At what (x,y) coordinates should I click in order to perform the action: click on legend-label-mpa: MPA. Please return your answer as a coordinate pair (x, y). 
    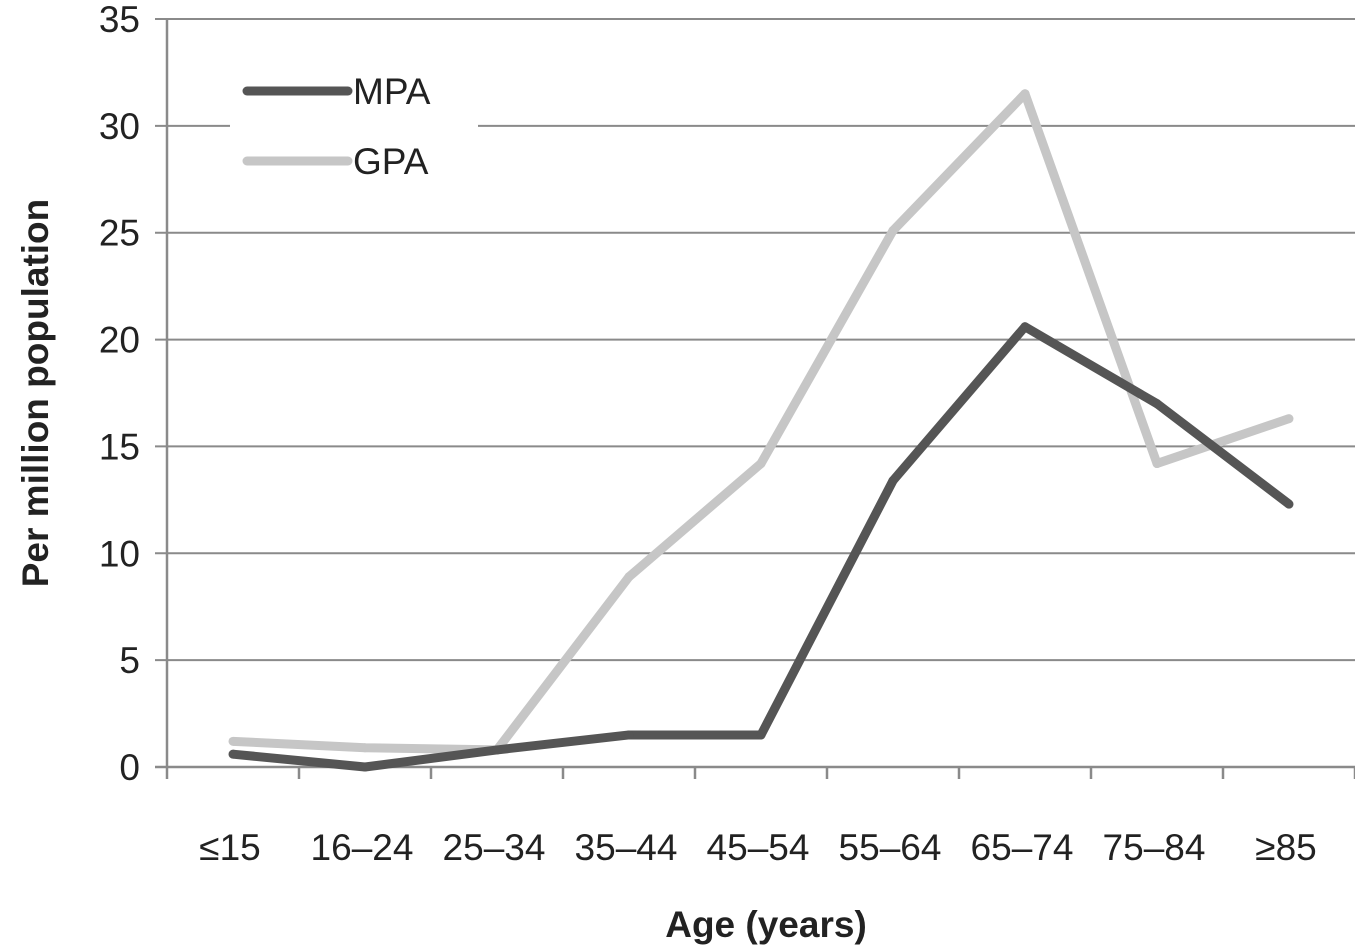
    Looking at the image, I should click on (392, 91).